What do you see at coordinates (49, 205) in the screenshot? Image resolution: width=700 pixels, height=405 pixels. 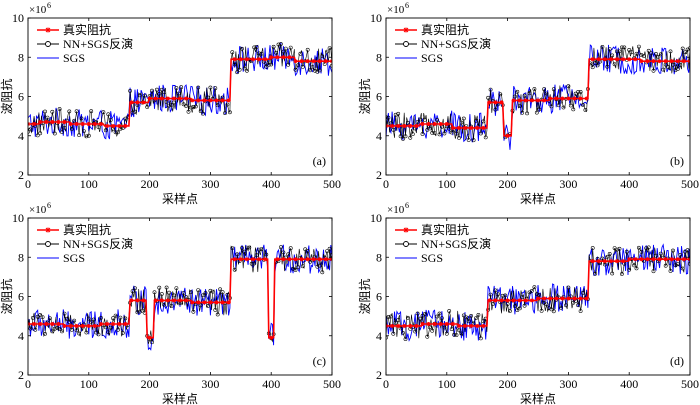 I see `y-scale-exponent: 6` at bounding box center [49, 205].